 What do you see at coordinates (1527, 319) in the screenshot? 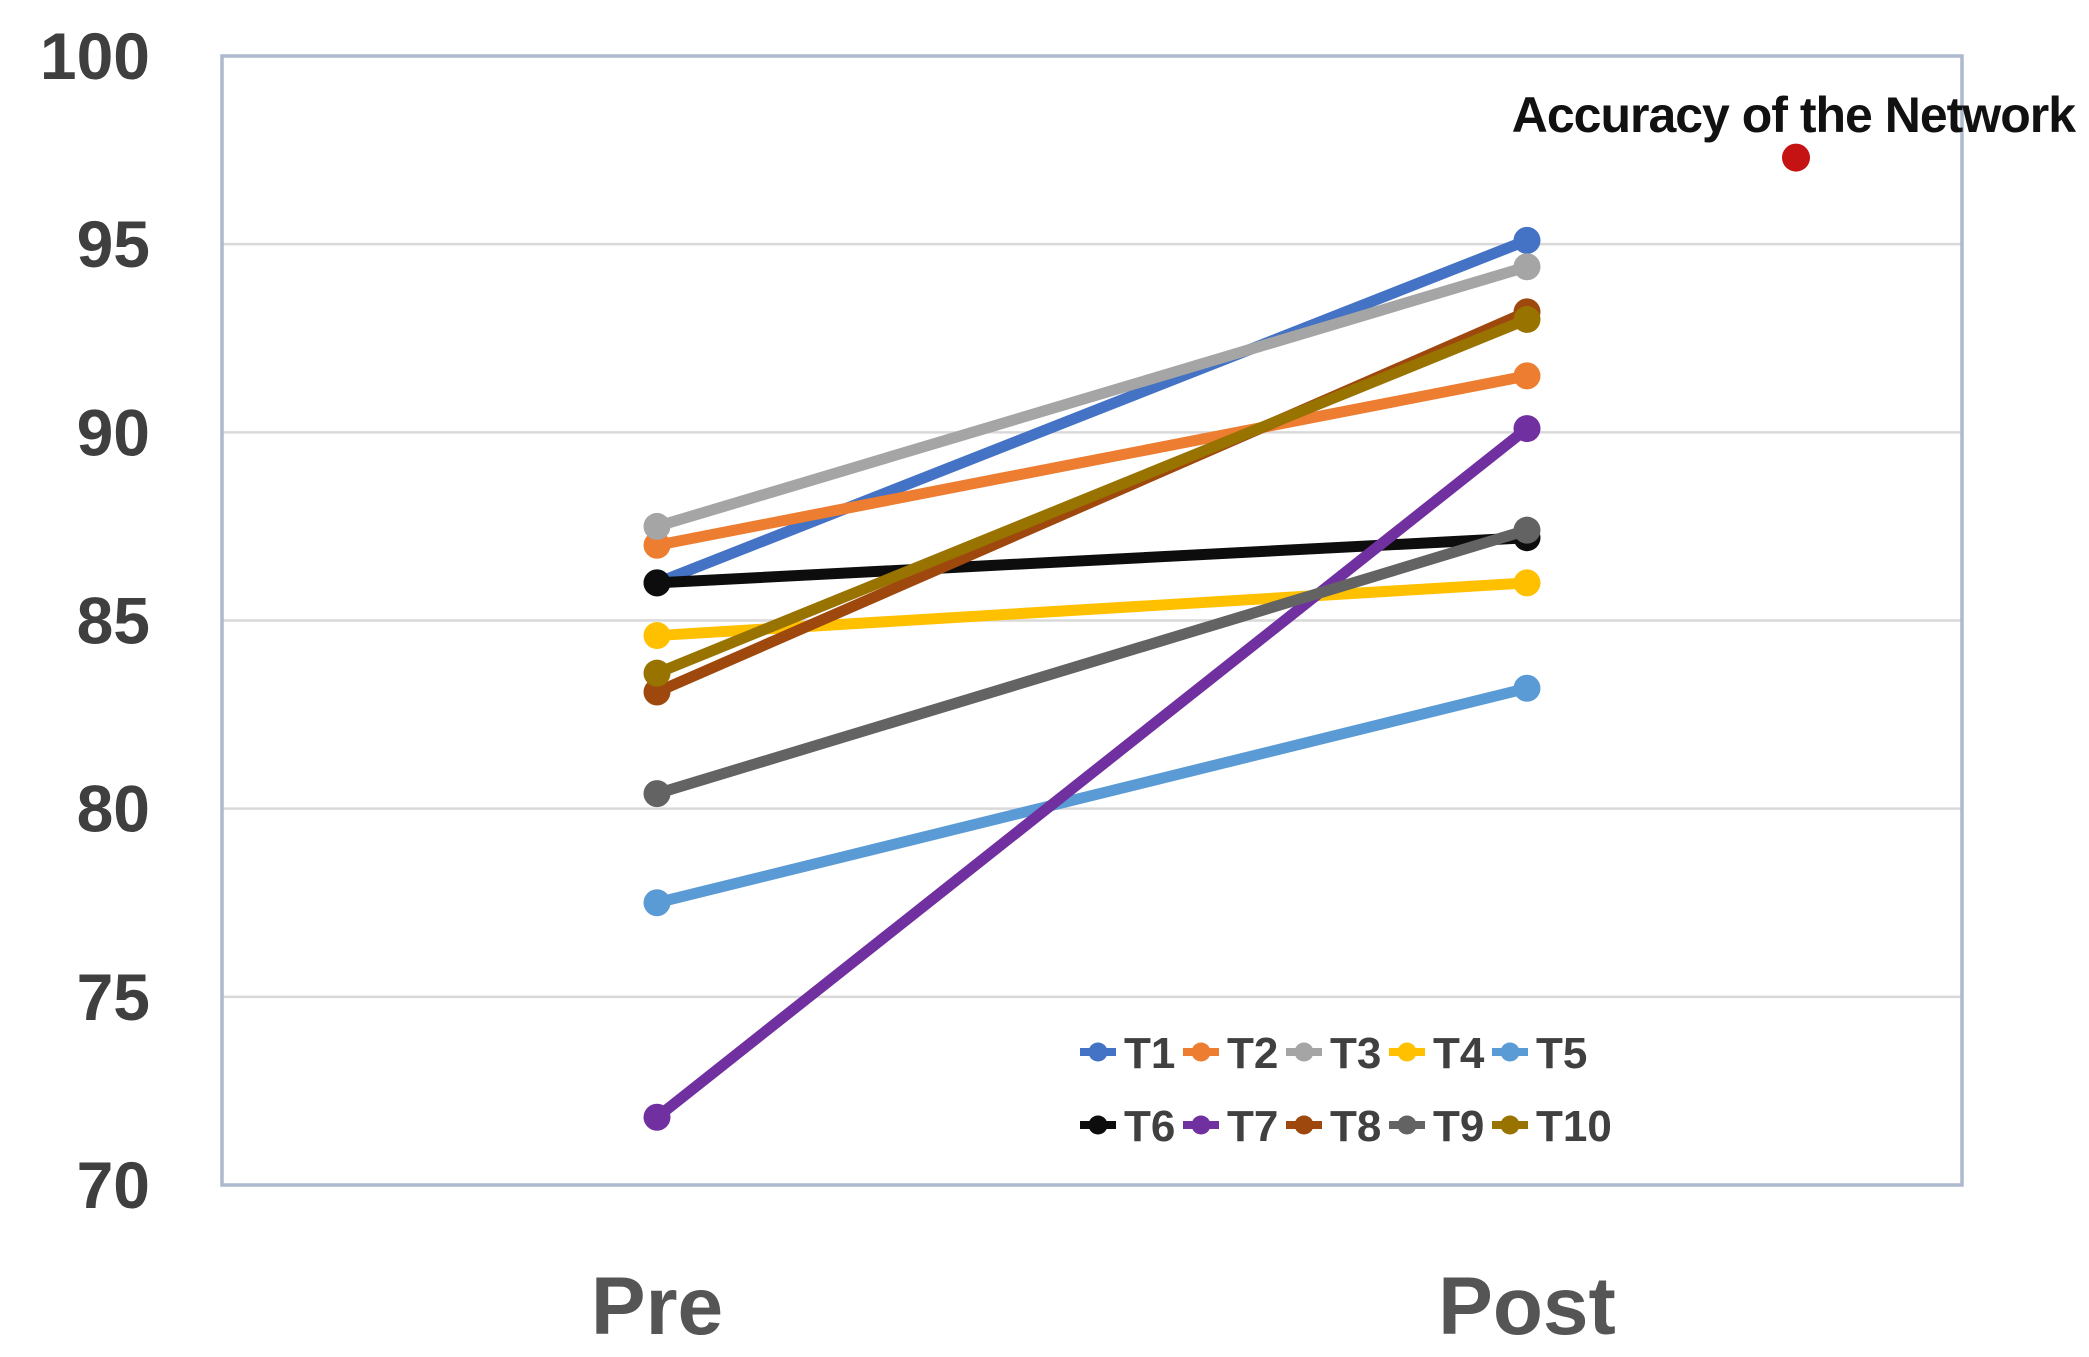
I see `data-point-T10-post` at bounding box center [1527, 319].